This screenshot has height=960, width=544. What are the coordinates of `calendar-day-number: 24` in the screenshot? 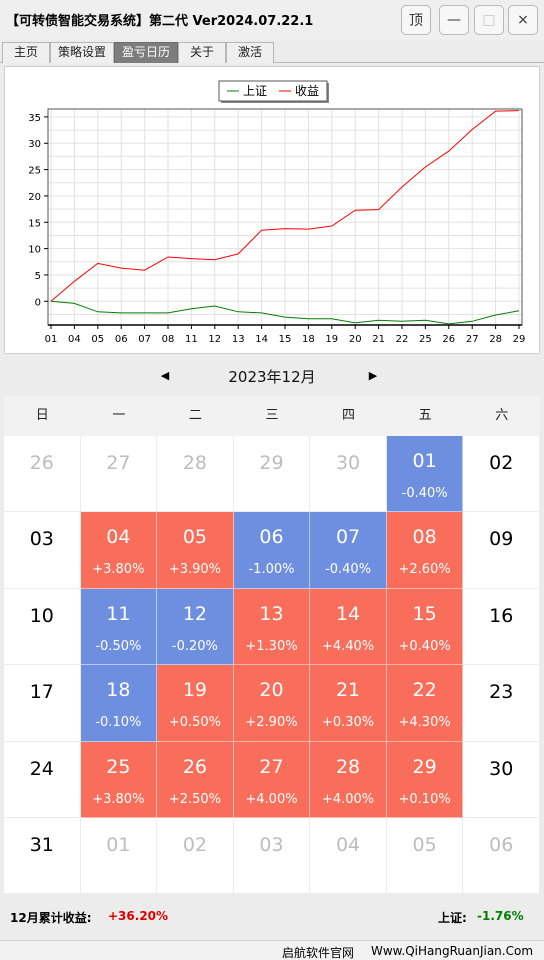 It's located at (41, 768).